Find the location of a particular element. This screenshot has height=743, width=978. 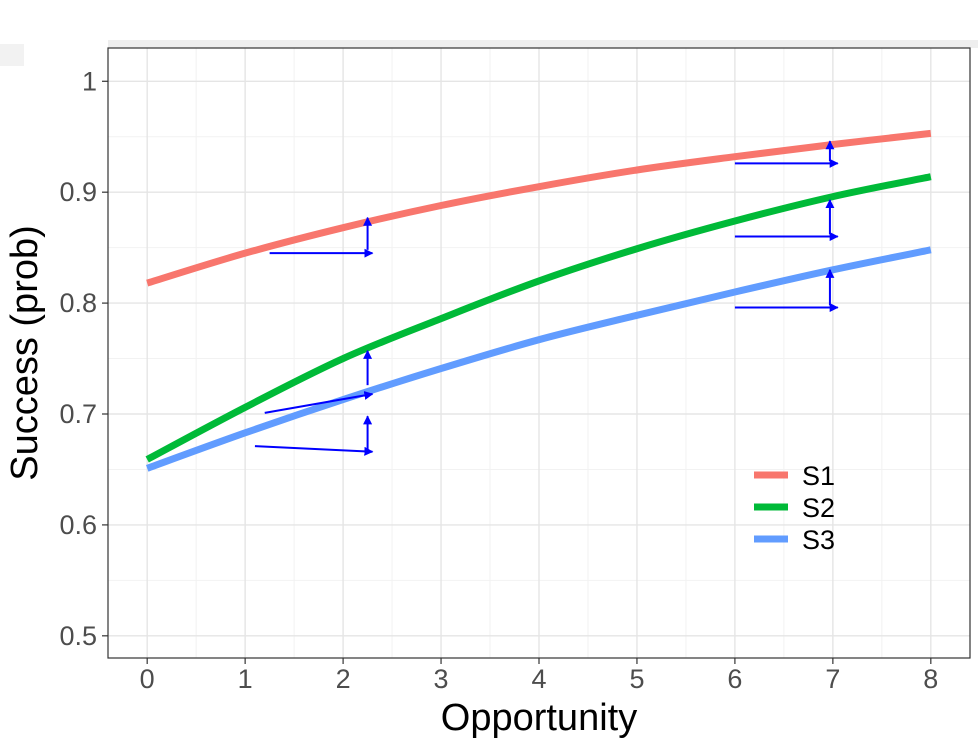

legend-label-s3: S3 is located at coordinates (818, 540).